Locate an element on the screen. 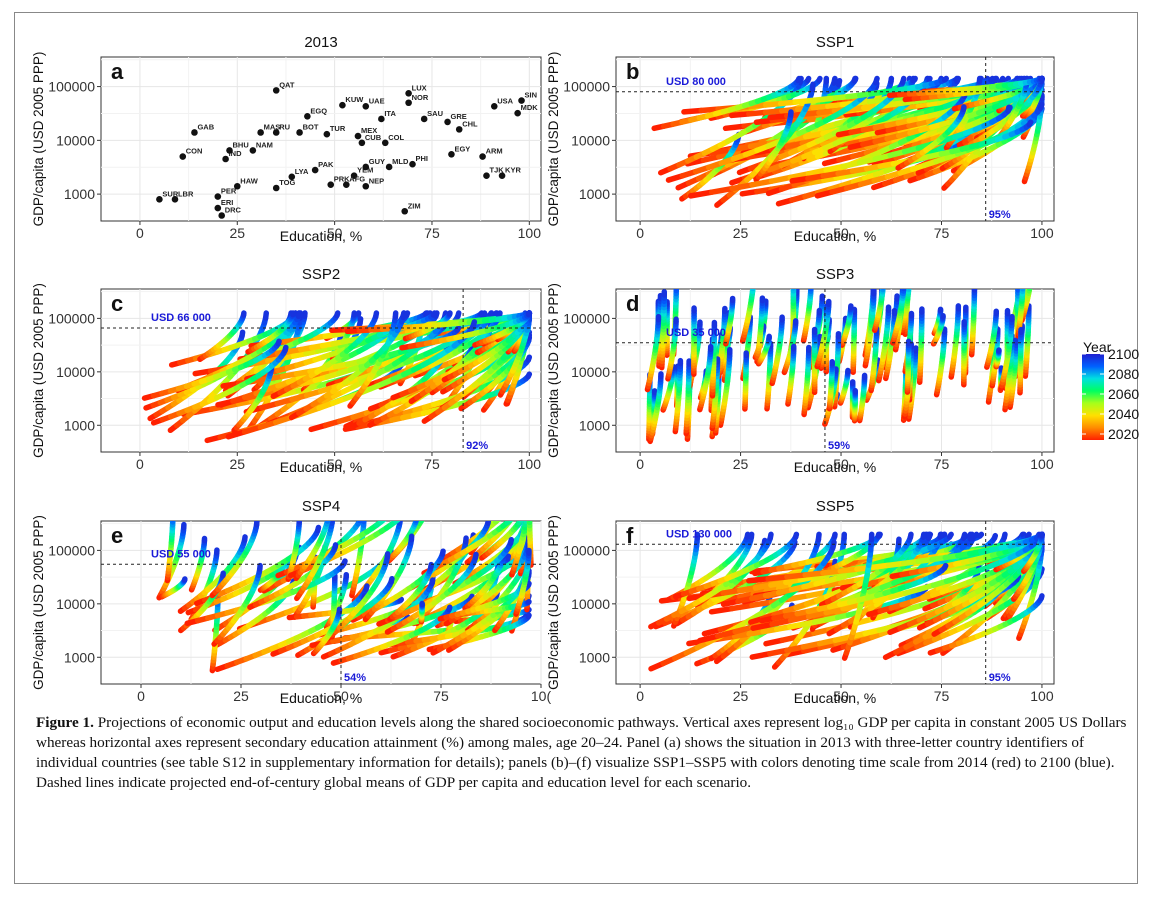 The image size is (1153, 899). marks-d is located at coordinates (838, 367).